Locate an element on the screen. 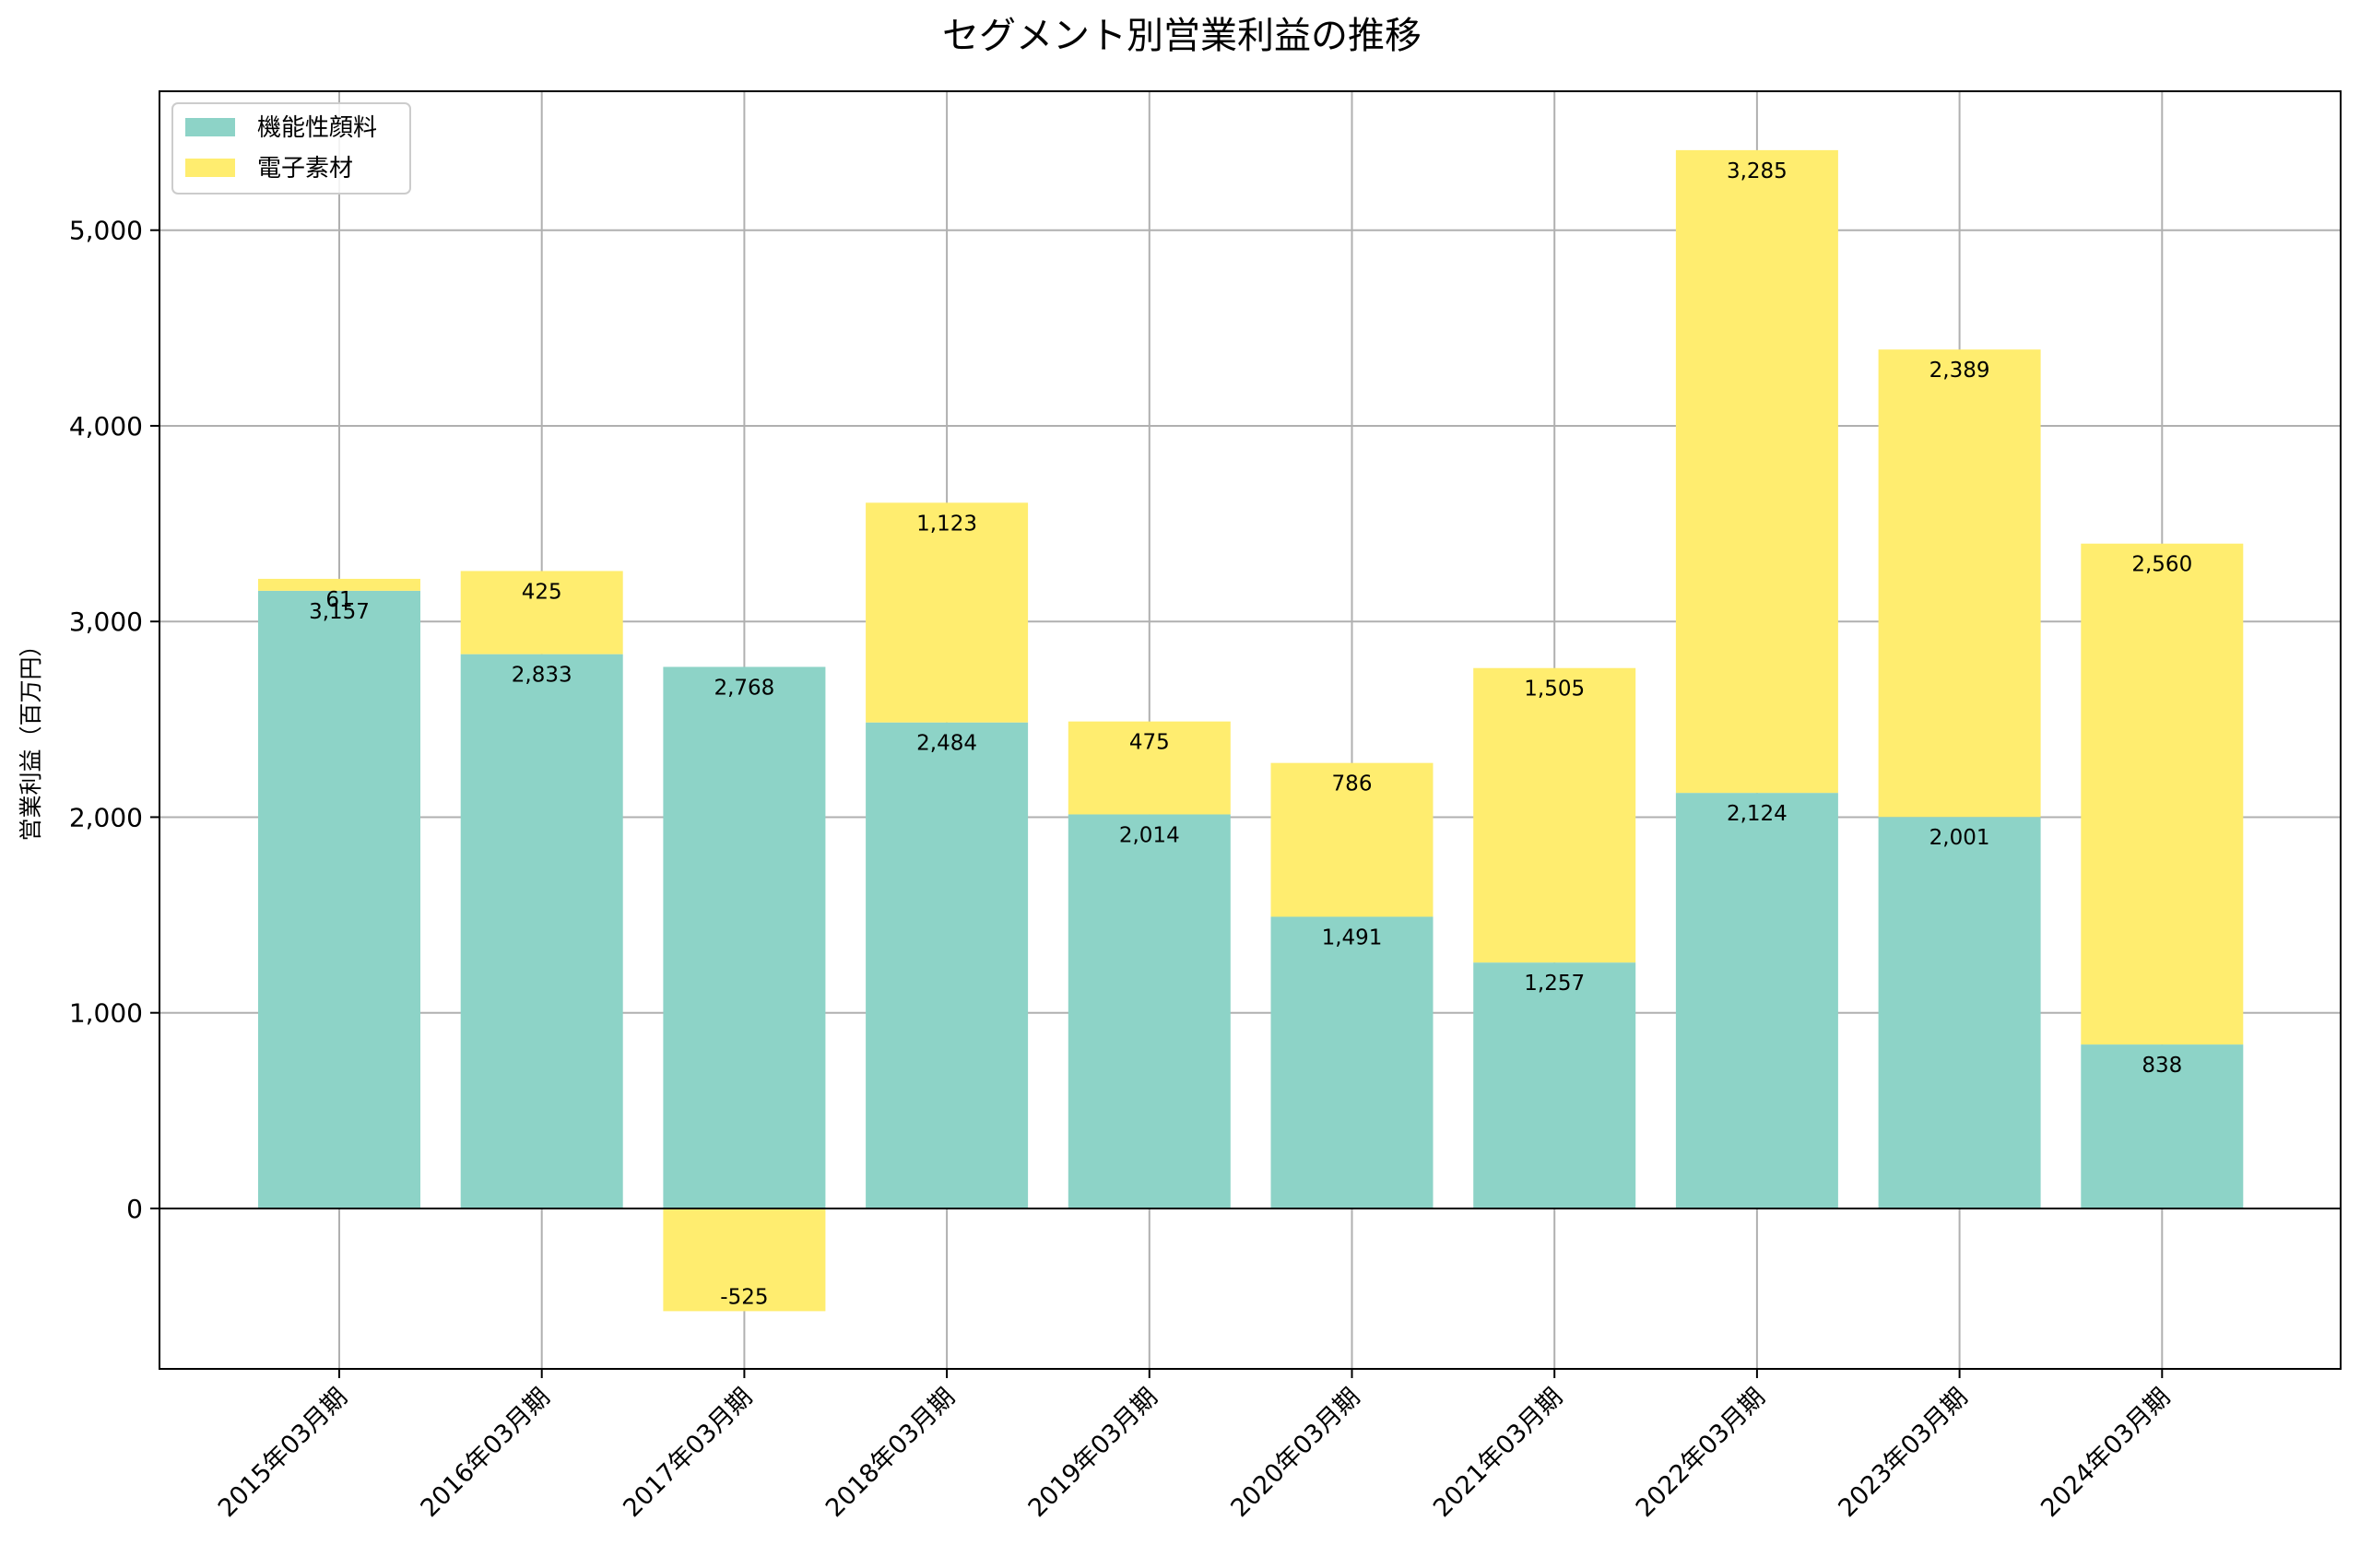 This screenshot has height=1568, width=2360. data-label: 2,001 is located at coordinates (1959, 838).